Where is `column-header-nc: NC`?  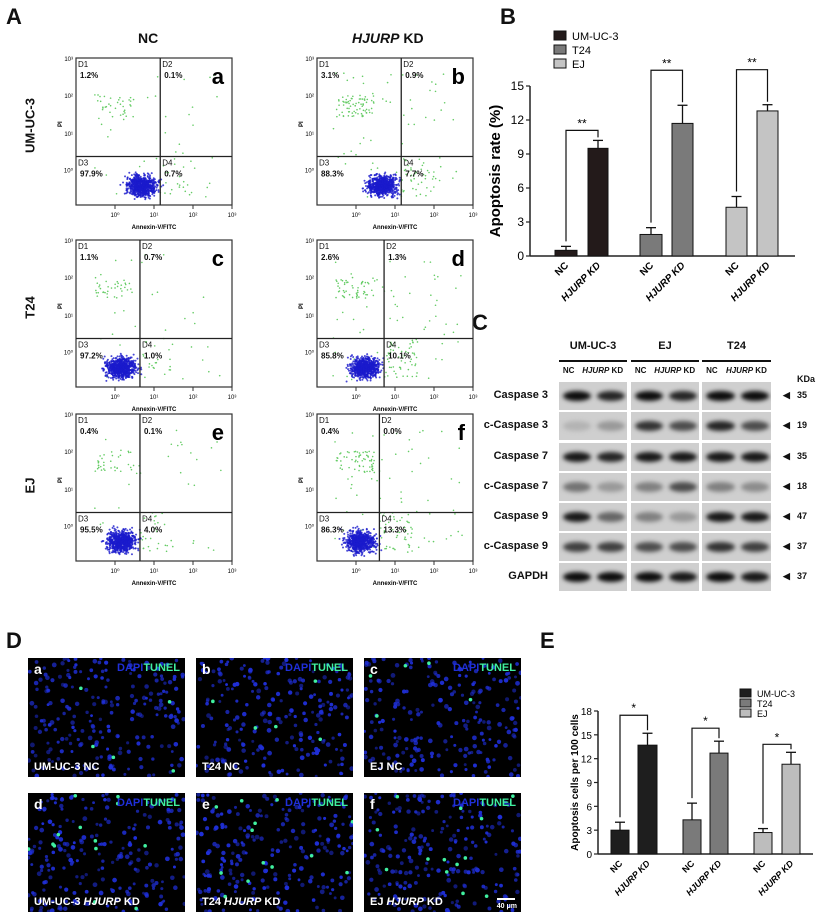
column-header-nc: NC is located at coordinates (148, 38).